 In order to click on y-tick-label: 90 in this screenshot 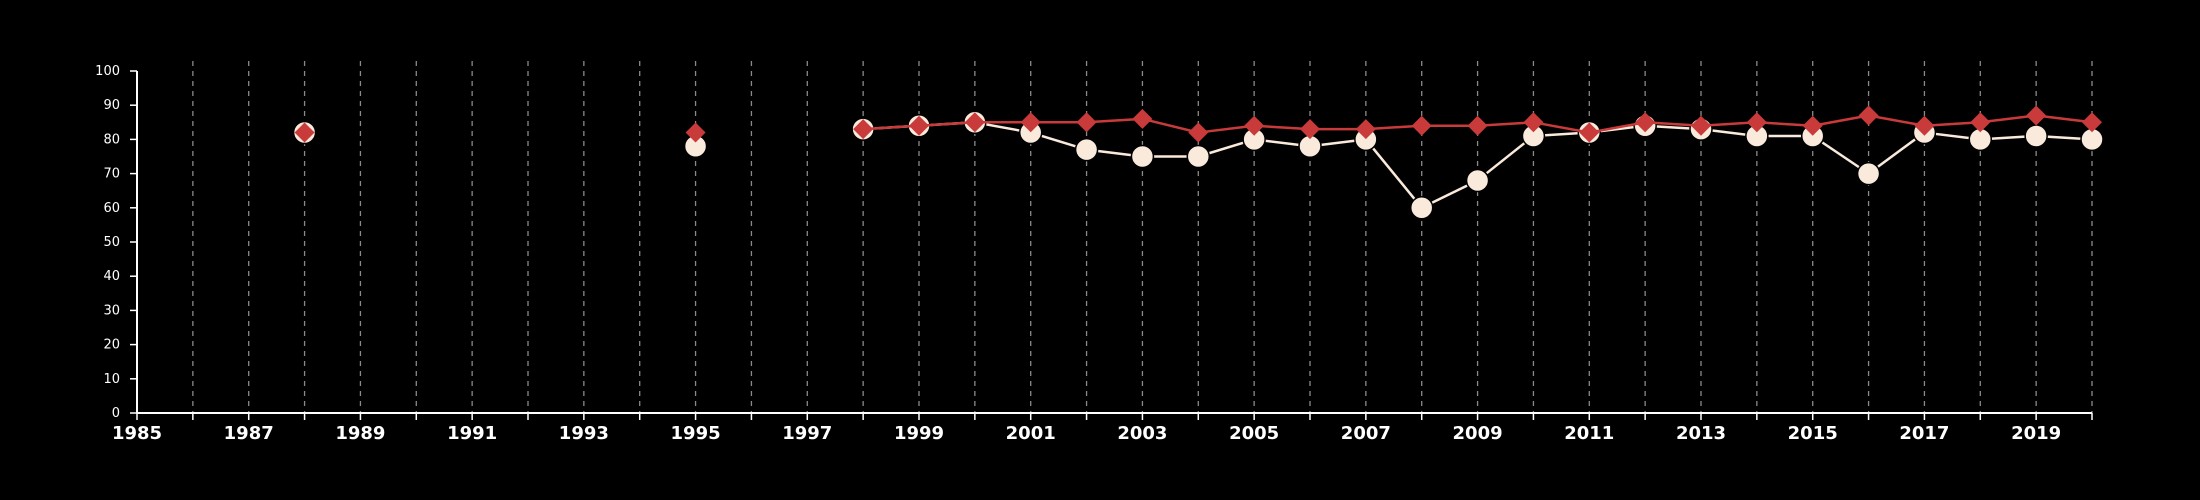, I will do `click(111, 105)`.